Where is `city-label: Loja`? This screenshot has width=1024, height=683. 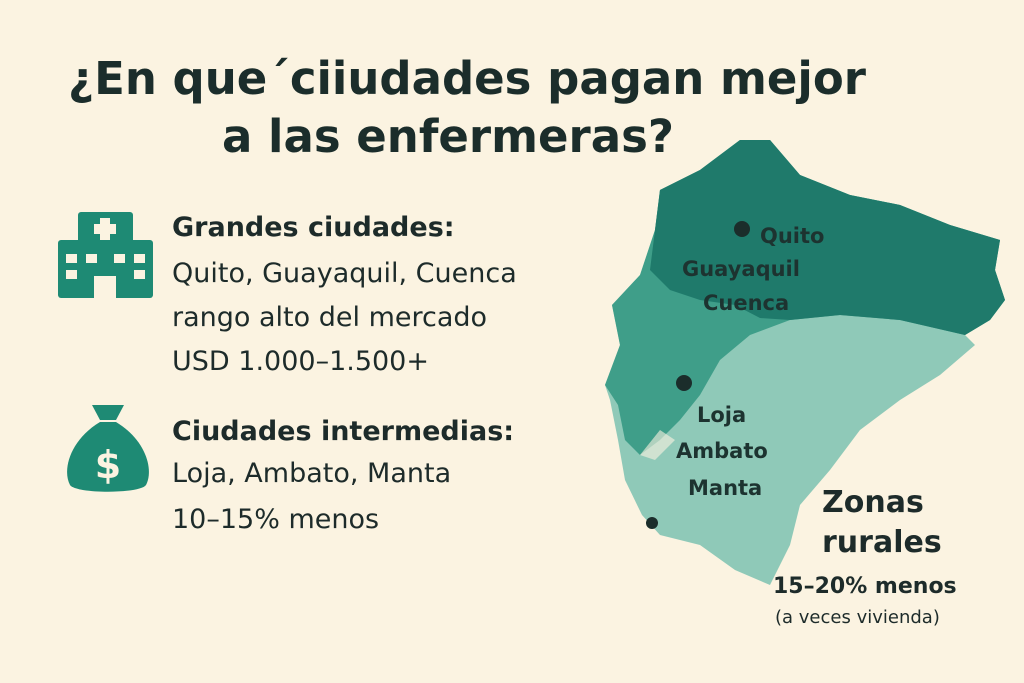
city-label: Loja is located at coordinates (721, 415).